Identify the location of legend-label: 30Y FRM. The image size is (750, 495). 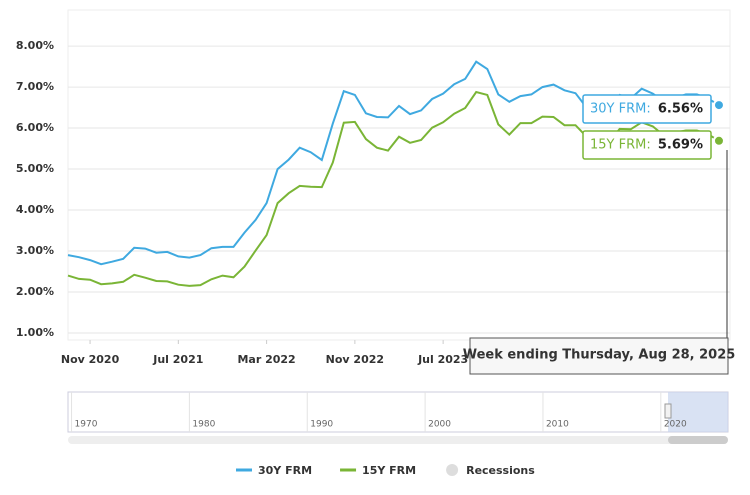
(285, 470).